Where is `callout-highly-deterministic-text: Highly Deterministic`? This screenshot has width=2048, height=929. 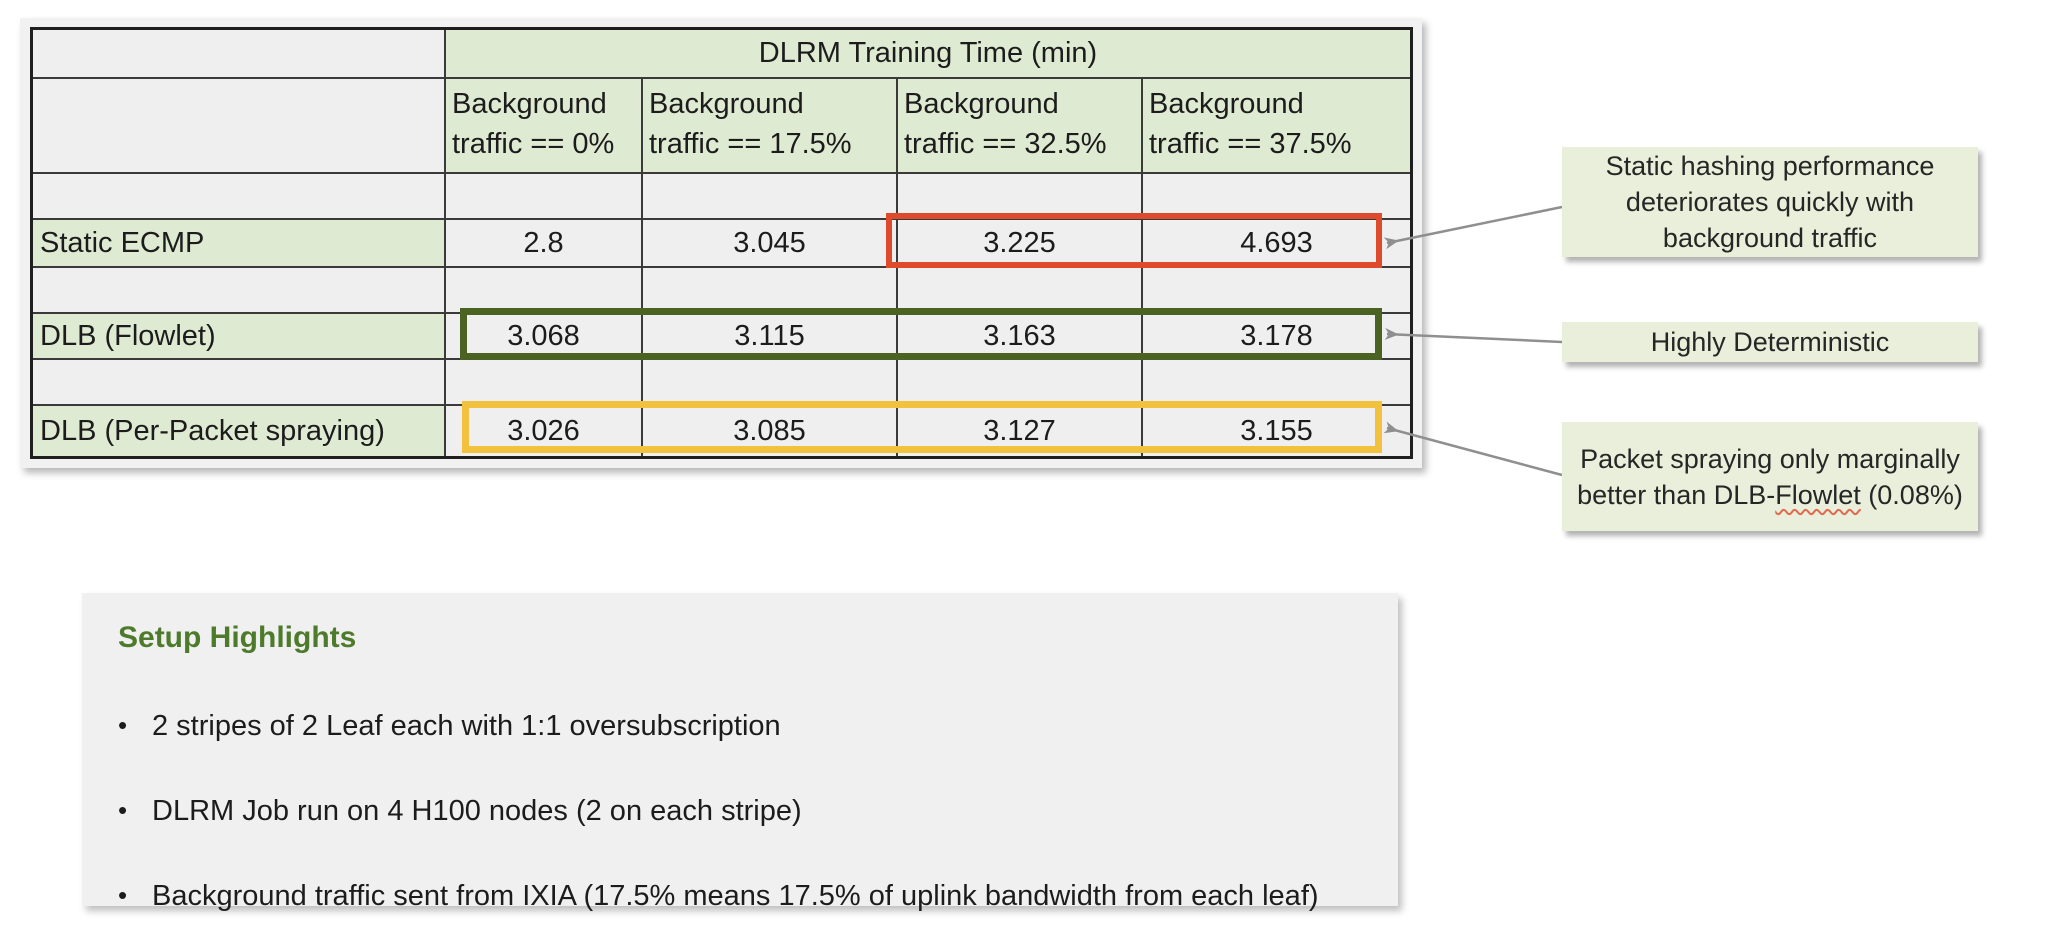 callout-highly-deterministic-text: Highly Deterministic is located at coordinates (1770, 342).